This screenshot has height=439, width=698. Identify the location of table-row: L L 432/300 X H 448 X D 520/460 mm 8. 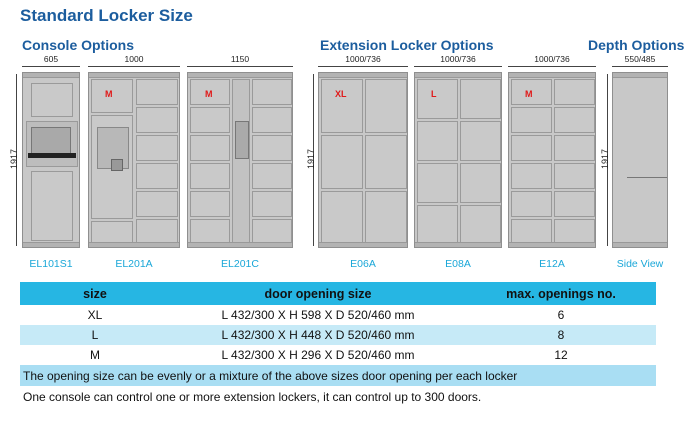
(338, 335).